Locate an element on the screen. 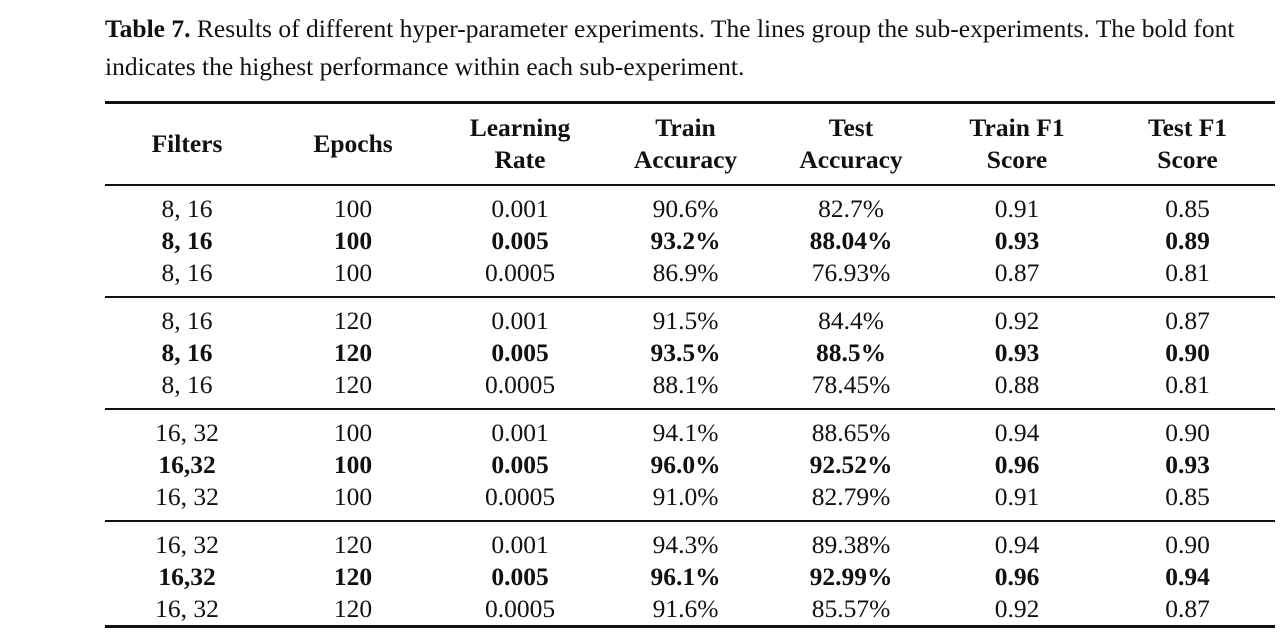 The image size is (1280, 635). cell-test-accuracy: 92.99% is located at coordinates (851, 576).